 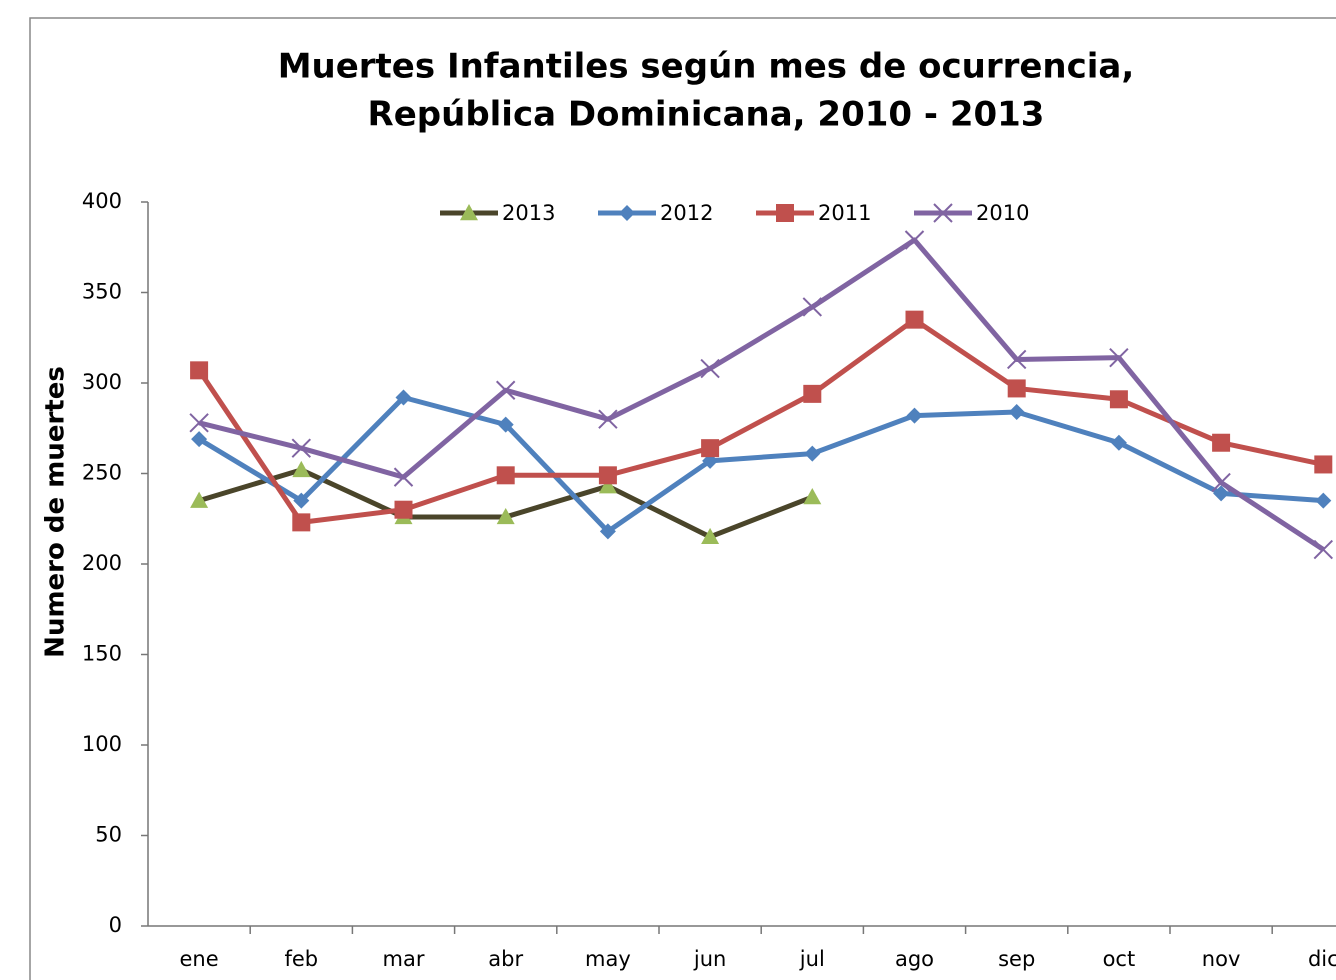 What do you see at coordinates (1119, 959) in the screenshot?
I see `x-tick-label: oct` at bounding box center [1119, 959].